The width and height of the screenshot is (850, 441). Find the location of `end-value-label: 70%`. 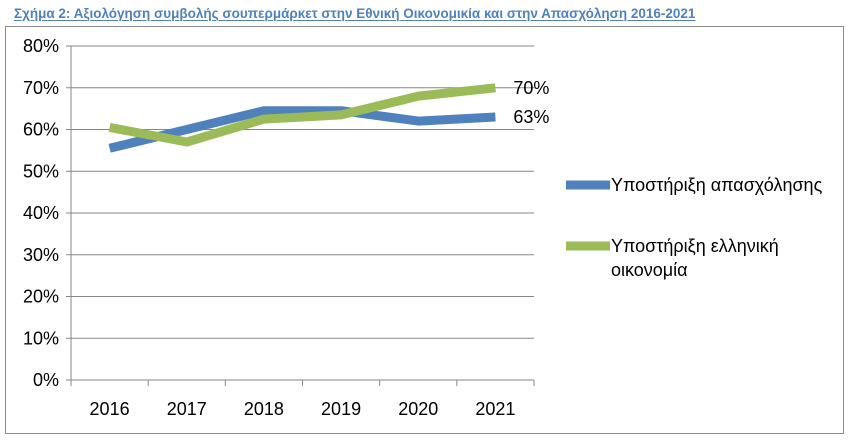

end-value-label: 70% is located at coordinates (531, 88).